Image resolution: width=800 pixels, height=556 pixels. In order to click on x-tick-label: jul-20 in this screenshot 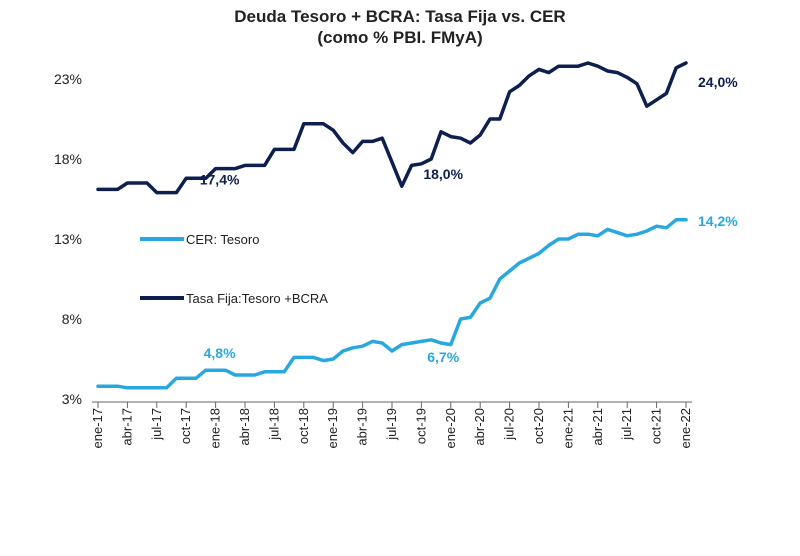, I will do `click(509, 424)`.